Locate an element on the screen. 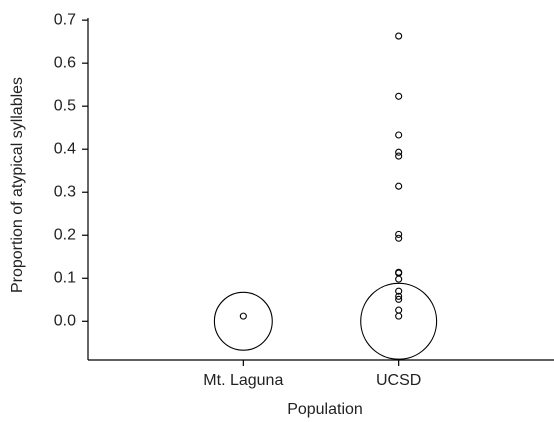 The image size is (554, 422). y-tick-label: 0.6 is located at coordinates (65, 62).